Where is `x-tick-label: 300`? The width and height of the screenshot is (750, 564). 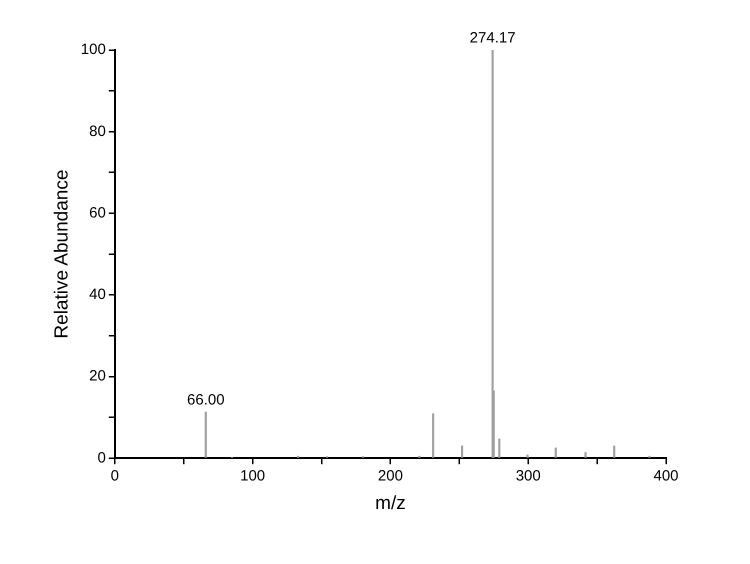
x-tick-label: 300 is located at coordinates (528, 475).